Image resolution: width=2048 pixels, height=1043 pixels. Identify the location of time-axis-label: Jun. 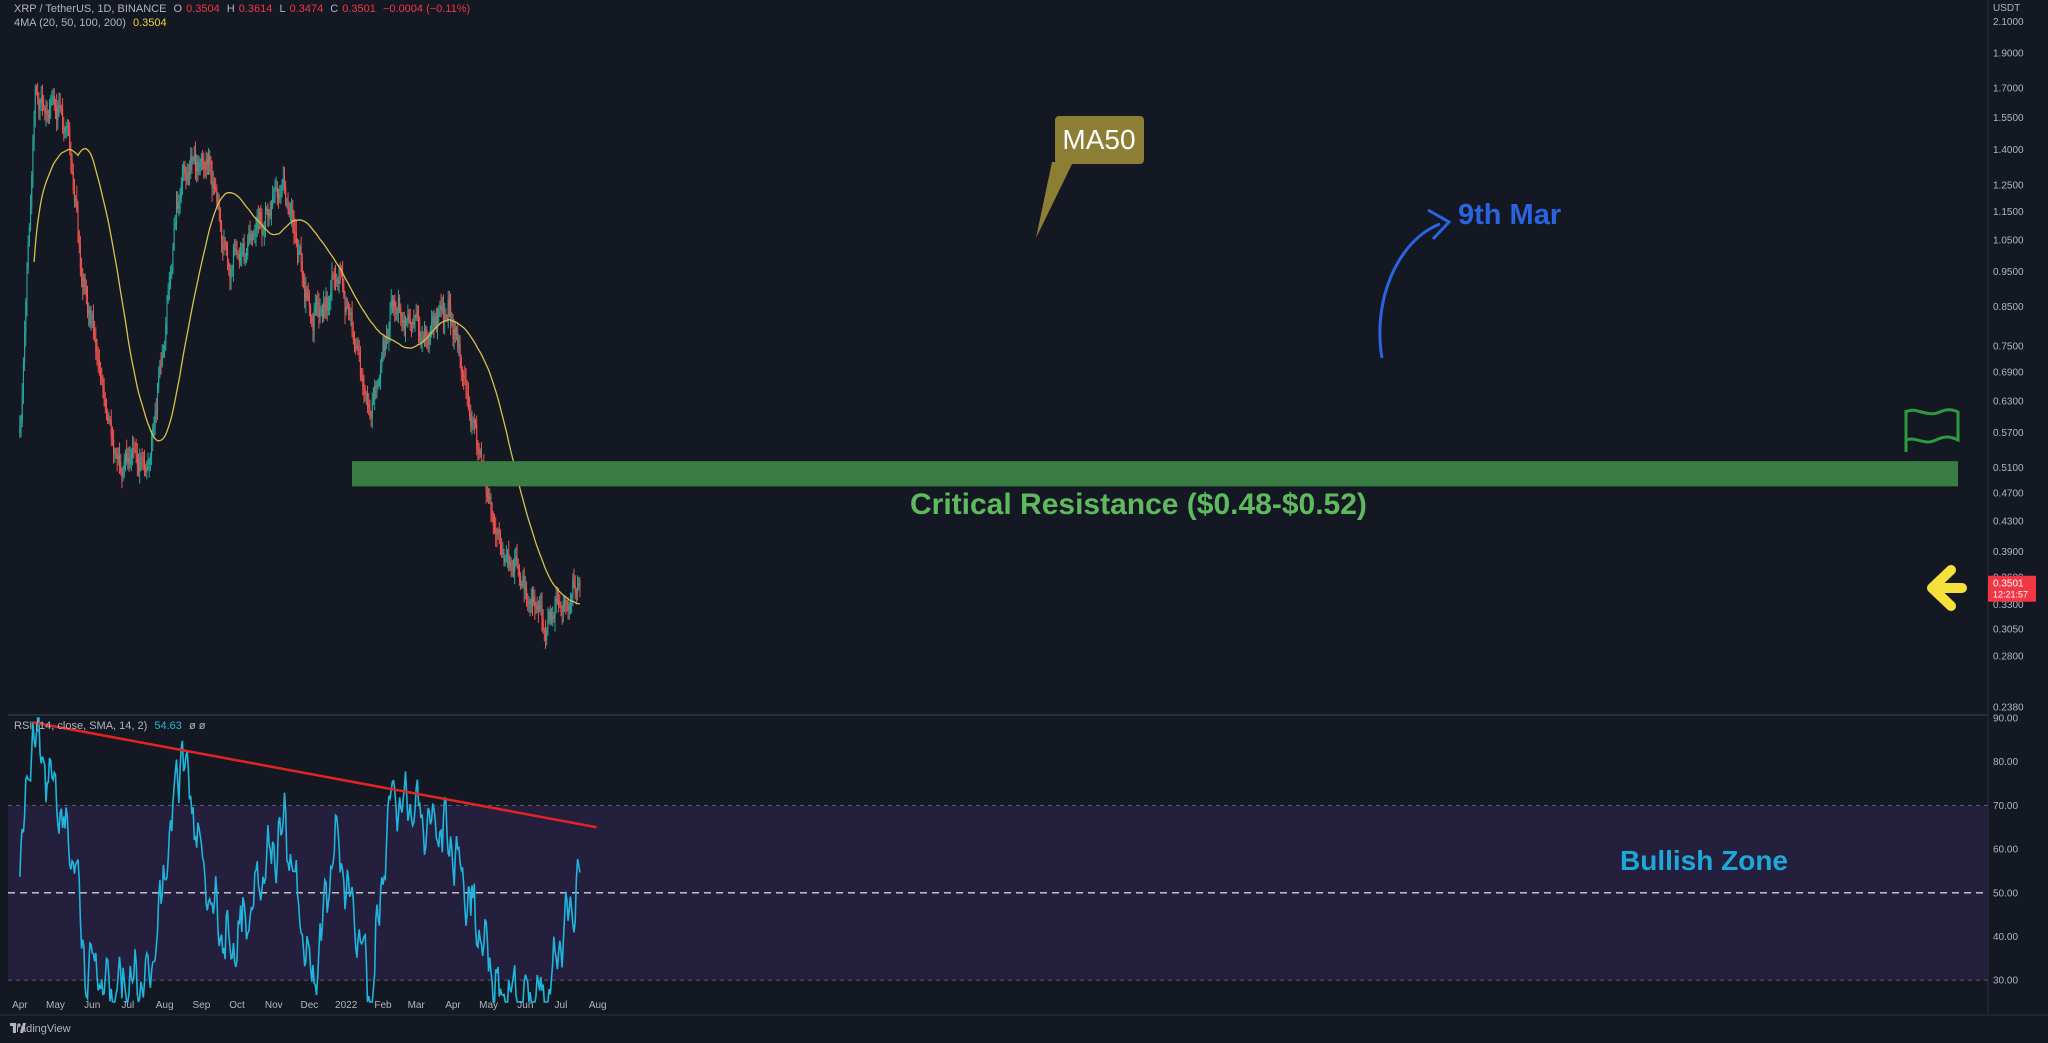
(525, 1005).